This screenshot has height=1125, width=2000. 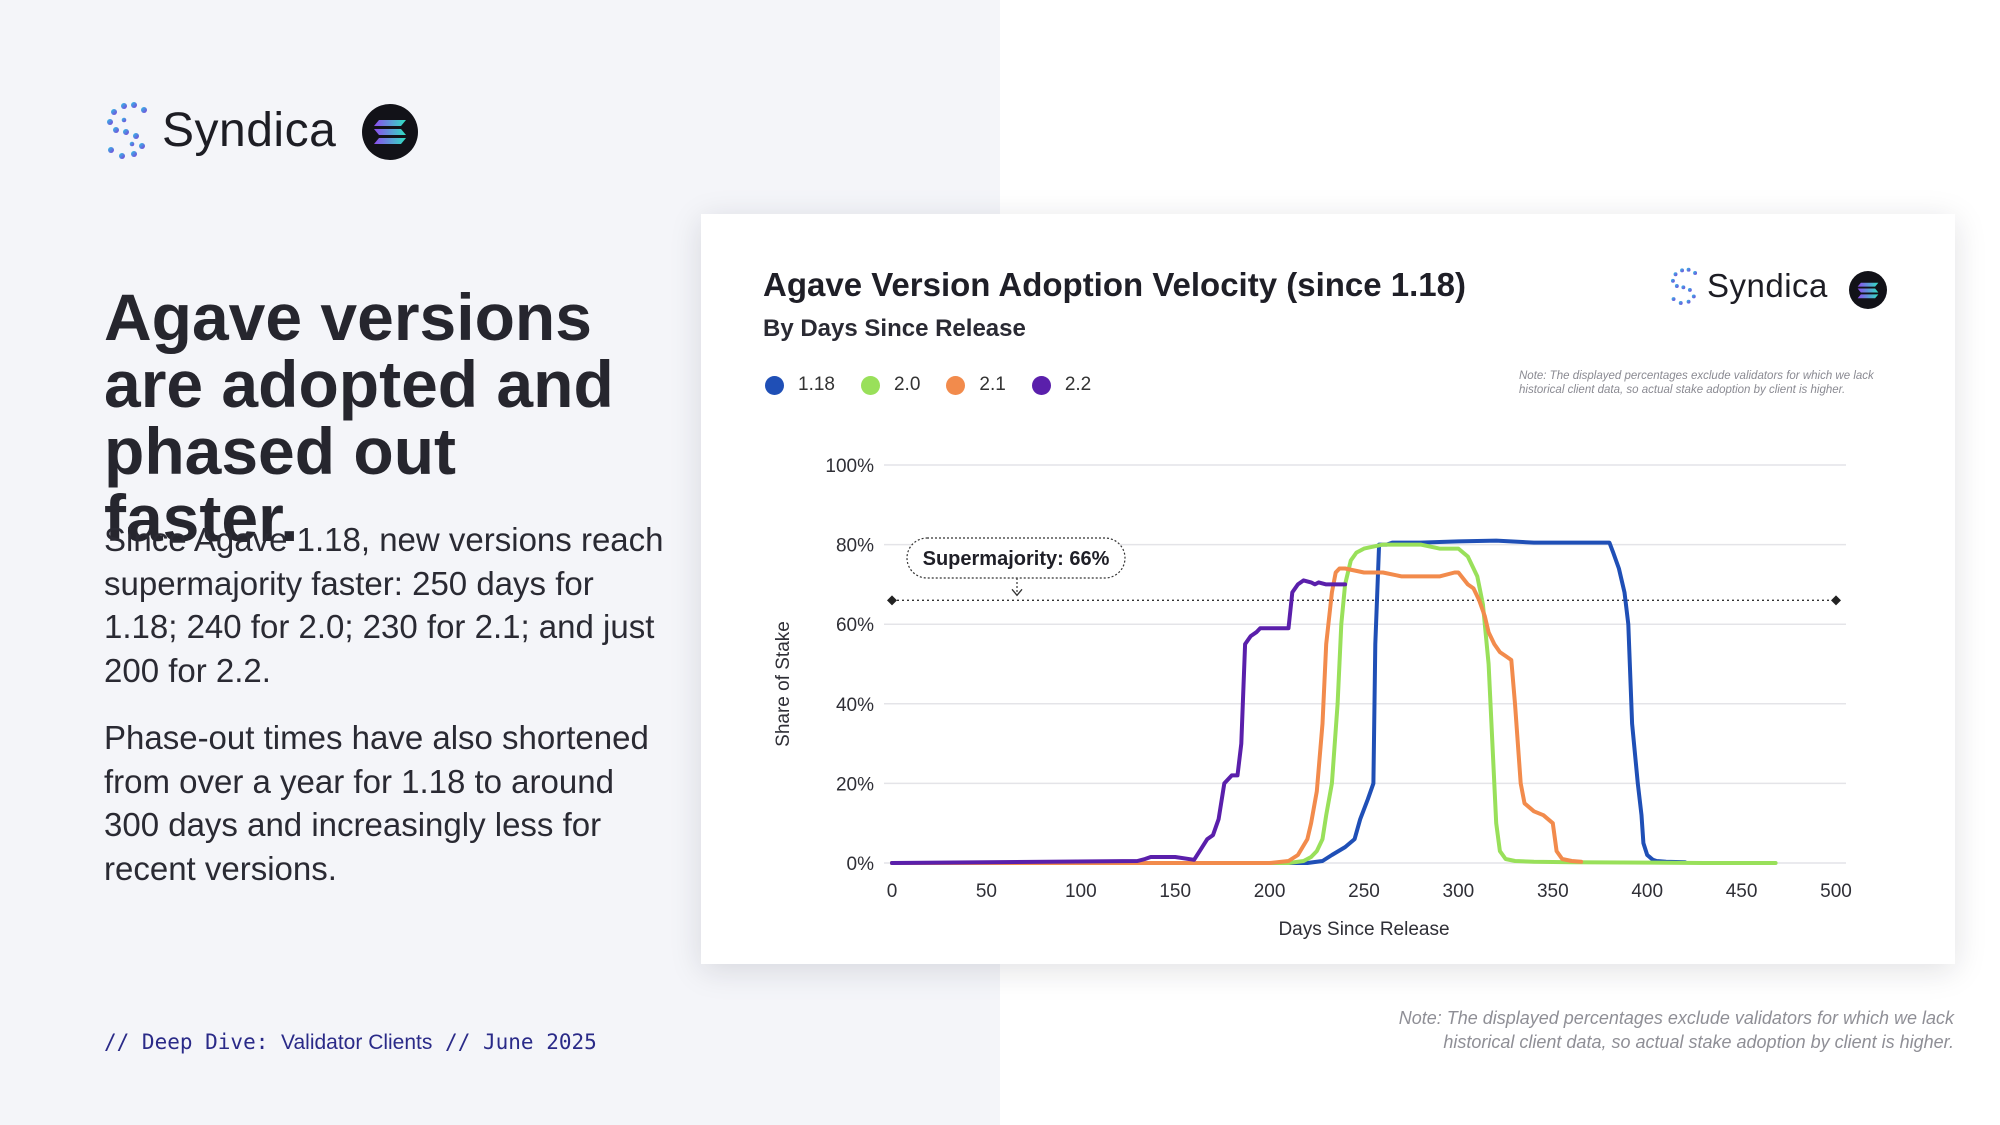 I want to click on x-tick-label: 200, so click(x=1270, y=891).